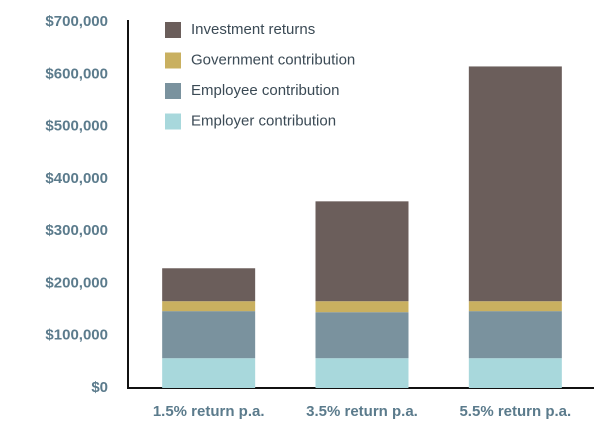 This screenshot has height=421, width=594. What do you see at coordinates (515, 411) in the screenshot?
I see `x-tick-label: 5.5% return p.a.` at bounding box center [515, 411].